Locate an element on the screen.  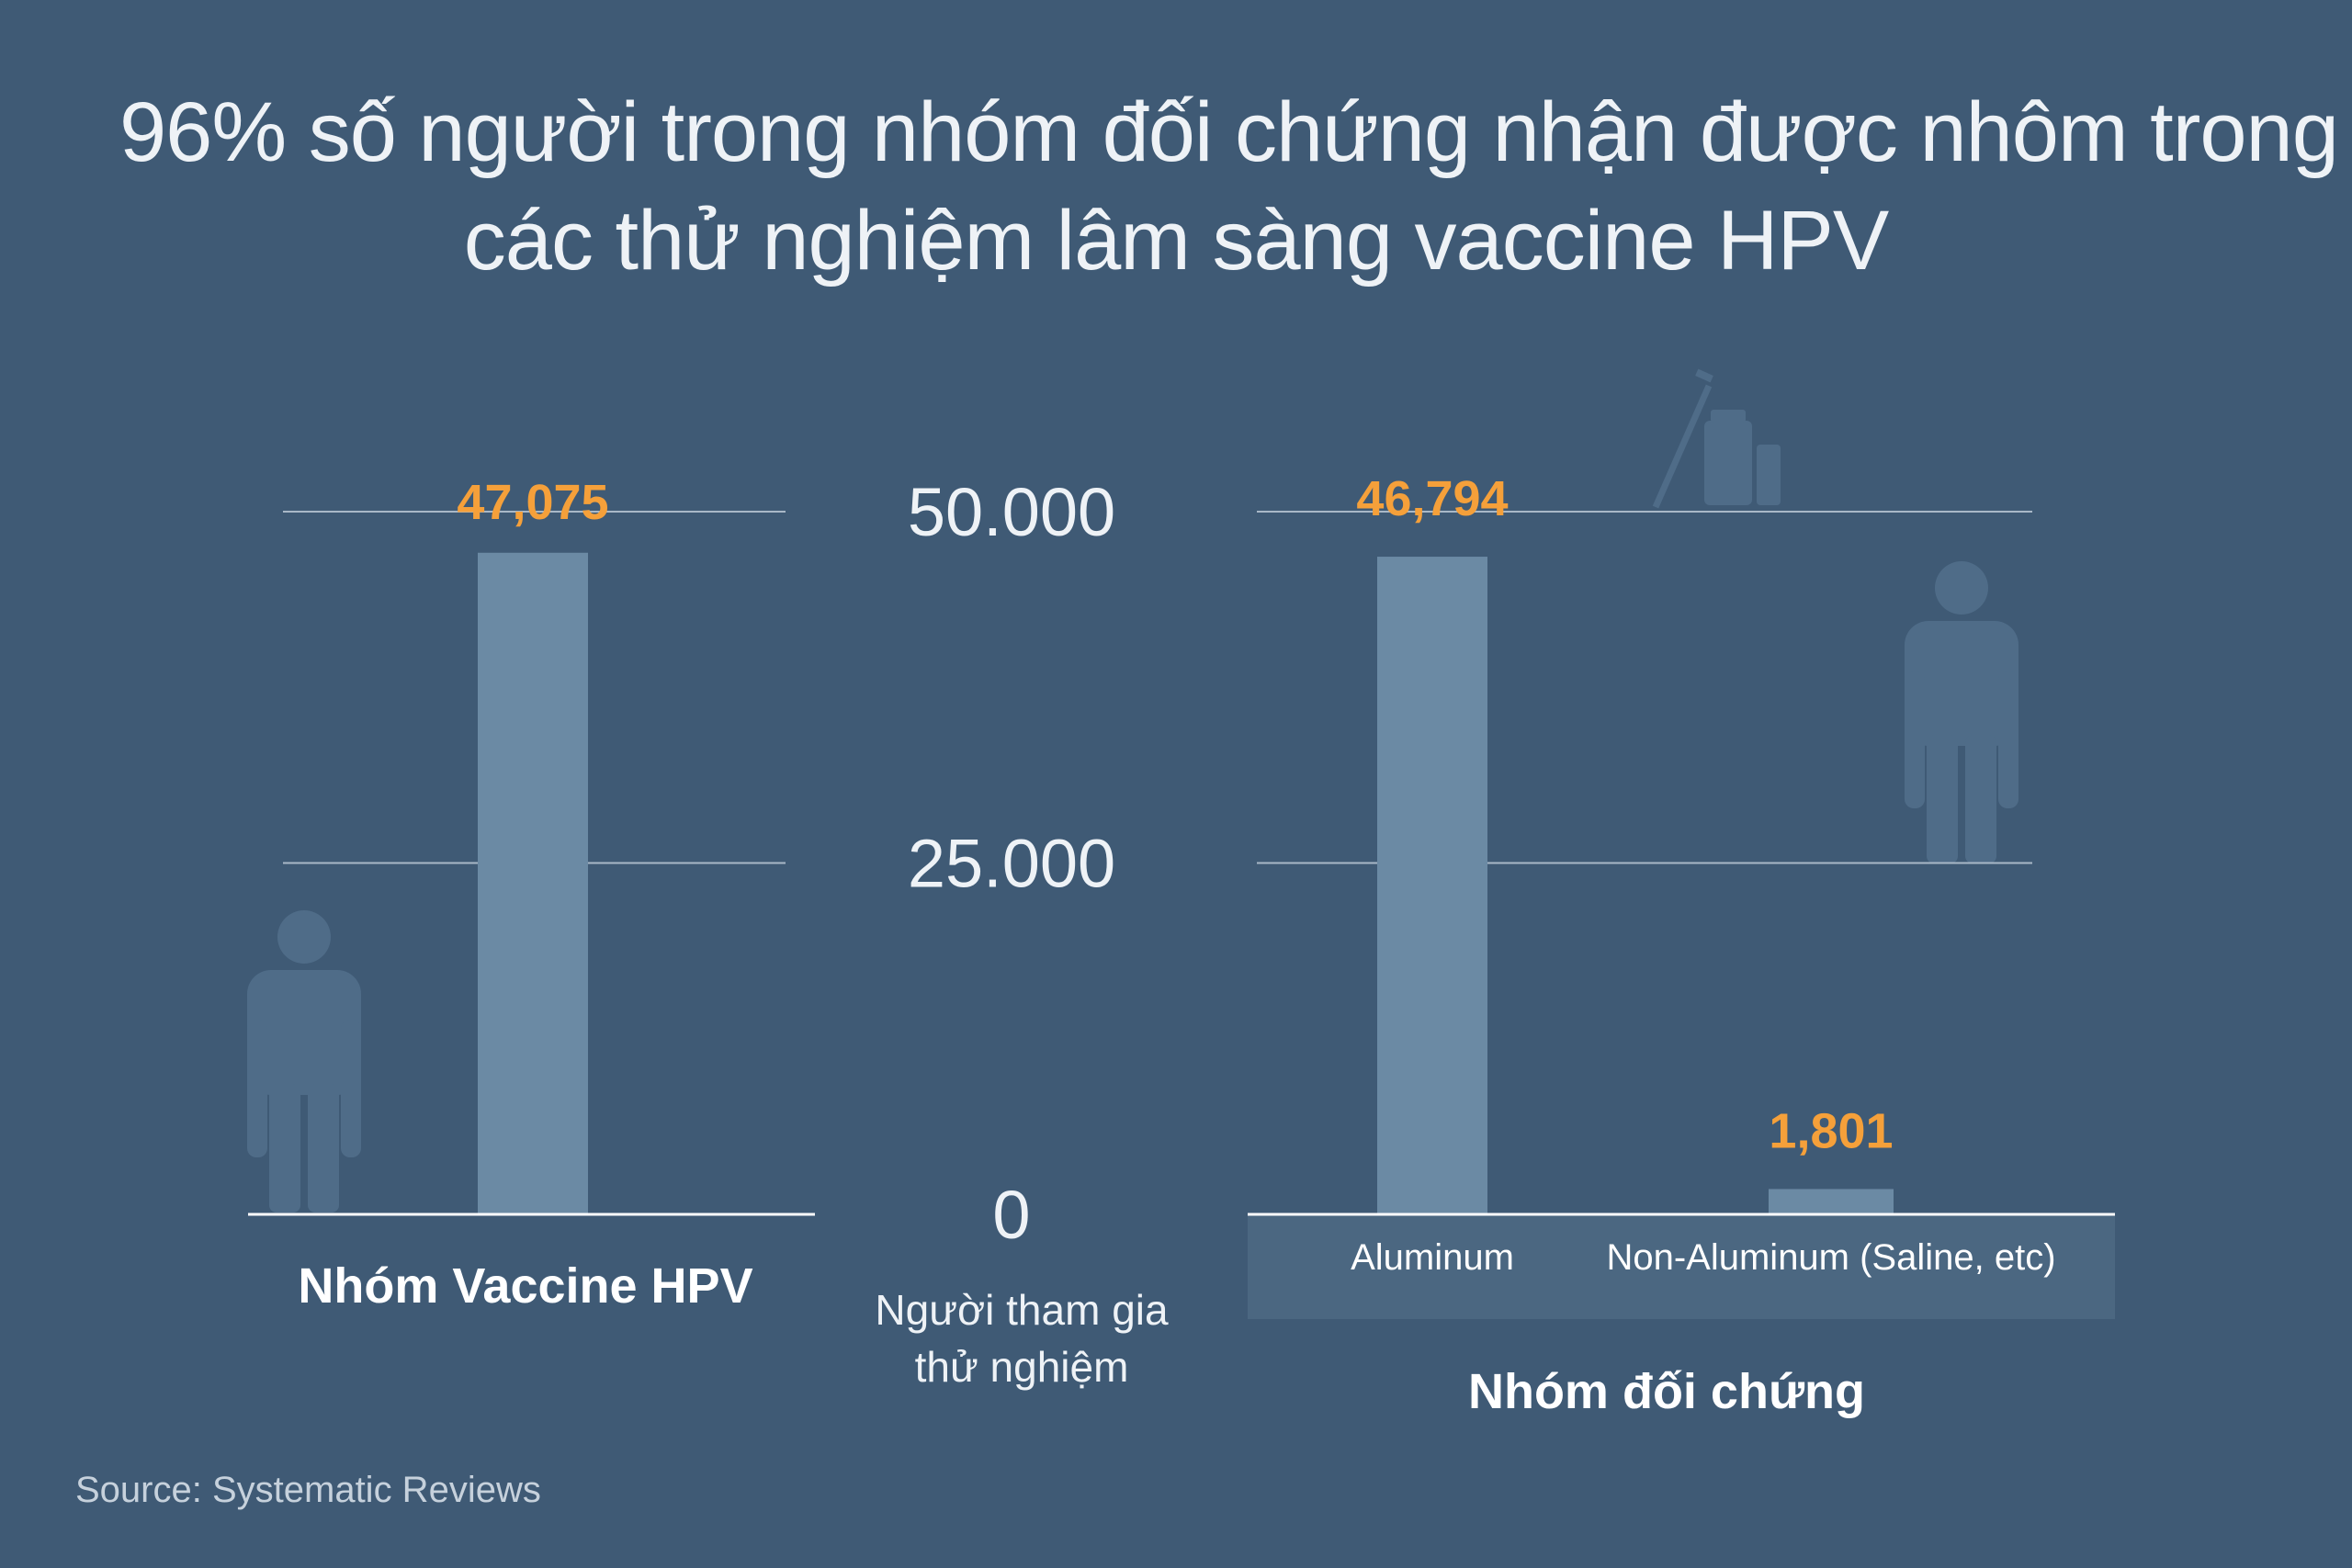
title-line-2: các thử nghiệm lâm sàng vaccine HPV is located at coordinates (1176, 241).